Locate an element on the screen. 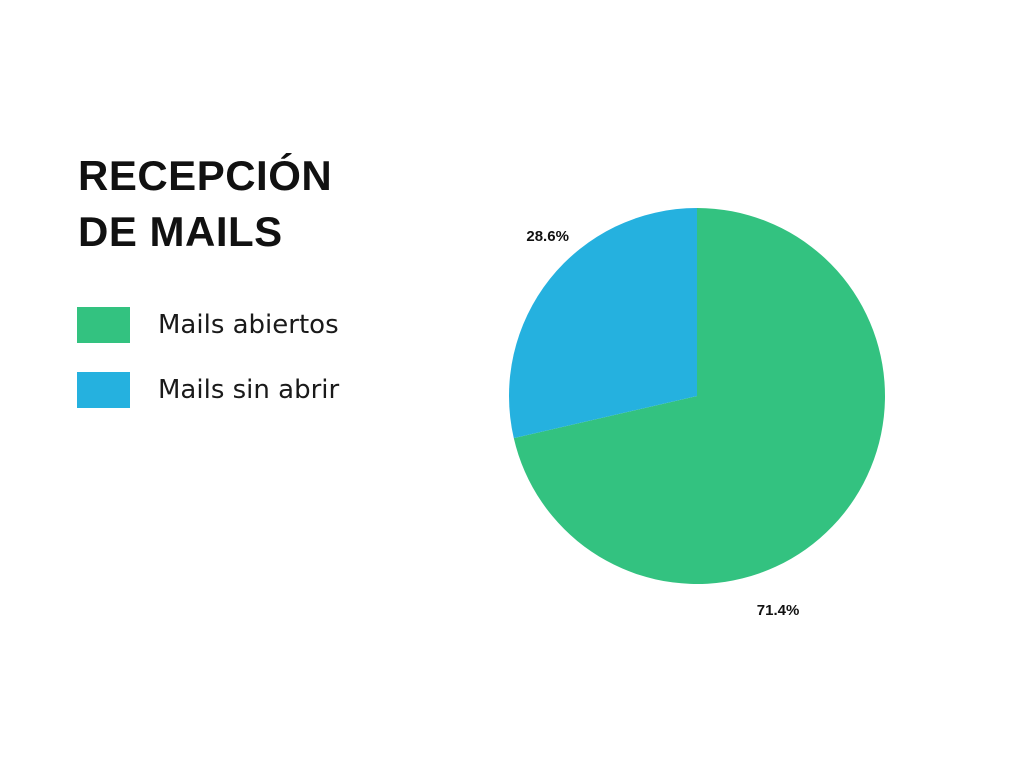 The image size is (1024, 768). legend-swatch-mails-abiertos is located at coordinates (103, 325).